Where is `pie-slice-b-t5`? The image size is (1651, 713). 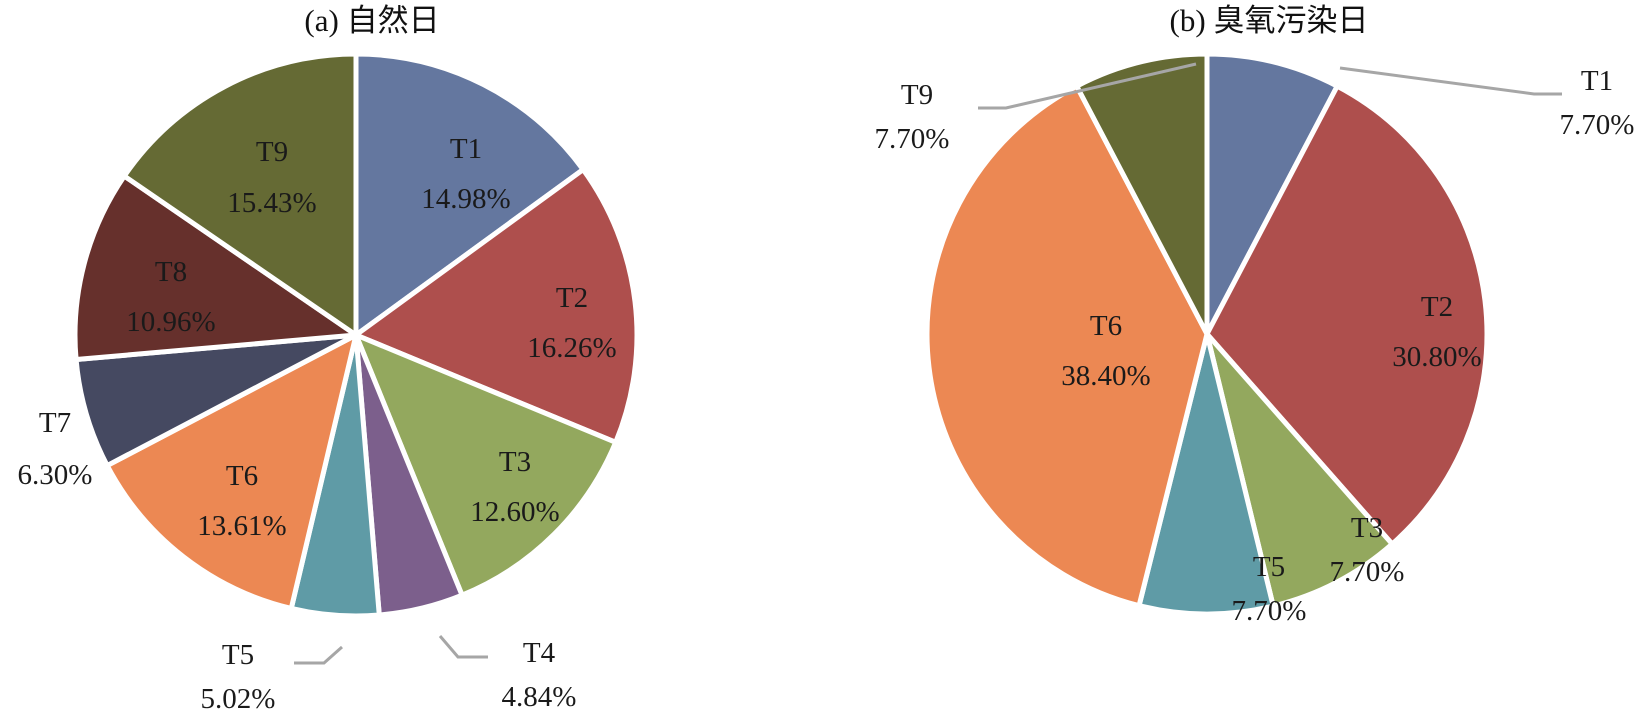
pie-slice-b-t5 is located at coordinates (1206, 475).